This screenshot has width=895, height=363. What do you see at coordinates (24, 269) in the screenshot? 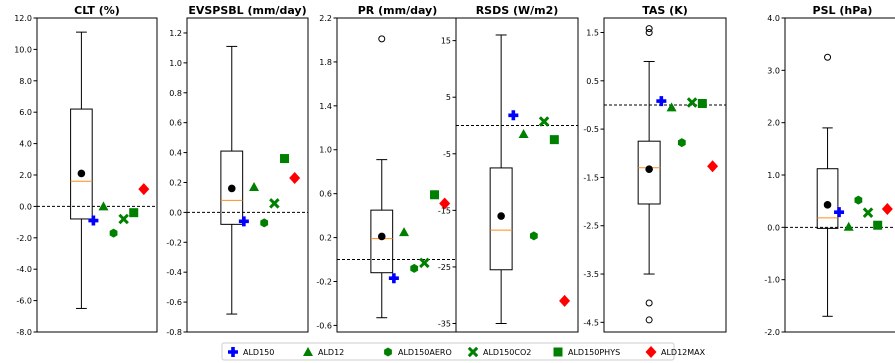
I see `y-tick-label: -4.0` at bounding box center [24, 269].